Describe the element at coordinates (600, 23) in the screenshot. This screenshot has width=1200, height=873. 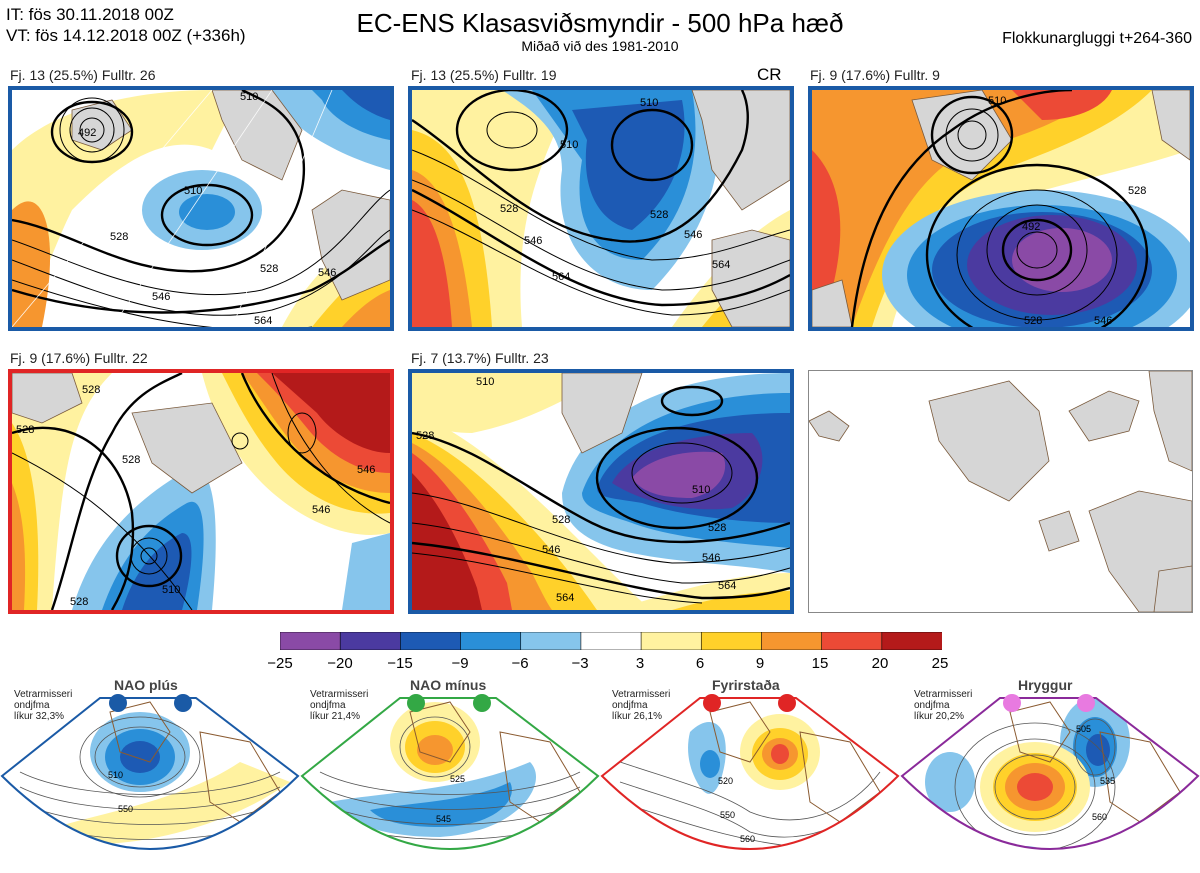
I see `page-title: EC-ENS Klasasviðsmyndir - 500 hPa hæð` at that location.